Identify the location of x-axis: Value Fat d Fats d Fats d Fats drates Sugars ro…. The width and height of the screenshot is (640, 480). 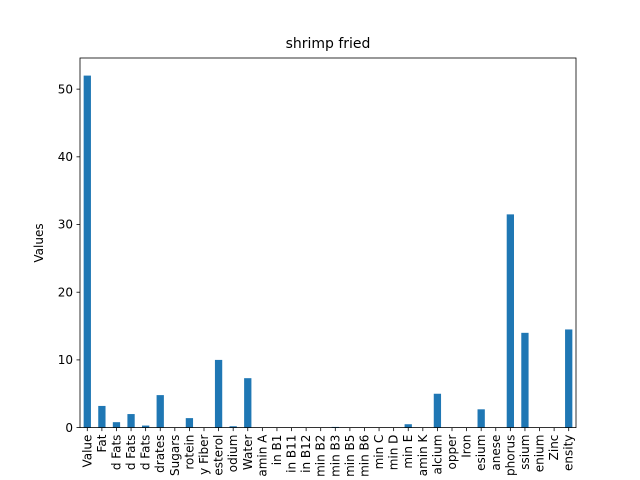
(328, 452).